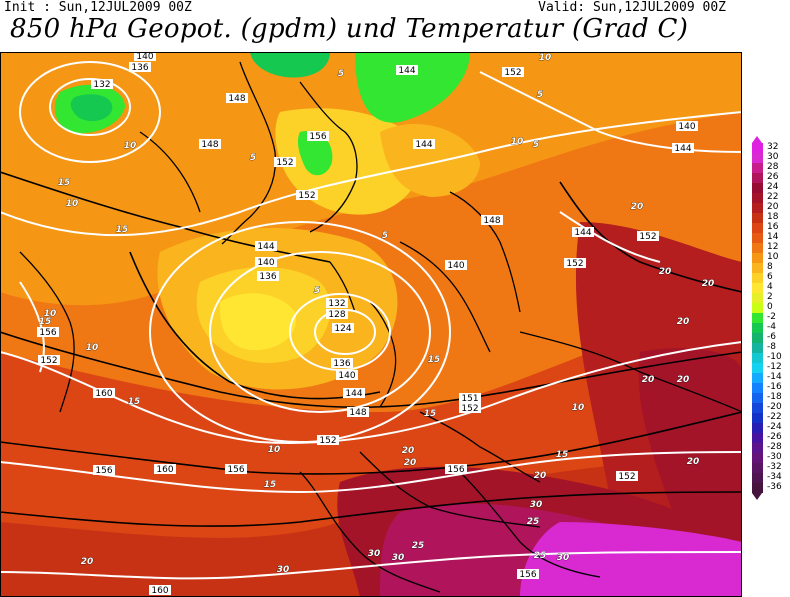  Describe the element at coordinates (774, 417) in the screenshot. I see `legend-label: -22` at that location.